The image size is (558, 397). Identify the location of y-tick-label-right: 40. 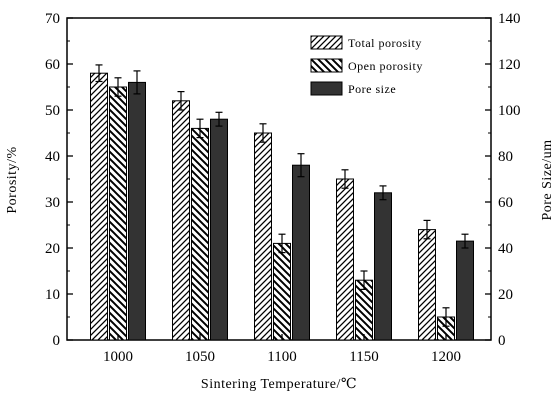
(505, 249).